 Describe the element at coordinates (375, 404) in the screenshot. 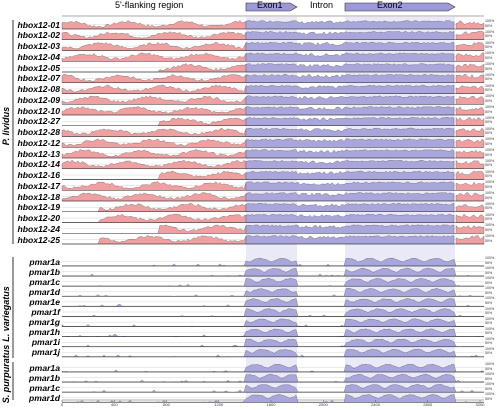

I see `x-tick-label: 2400` at that location.